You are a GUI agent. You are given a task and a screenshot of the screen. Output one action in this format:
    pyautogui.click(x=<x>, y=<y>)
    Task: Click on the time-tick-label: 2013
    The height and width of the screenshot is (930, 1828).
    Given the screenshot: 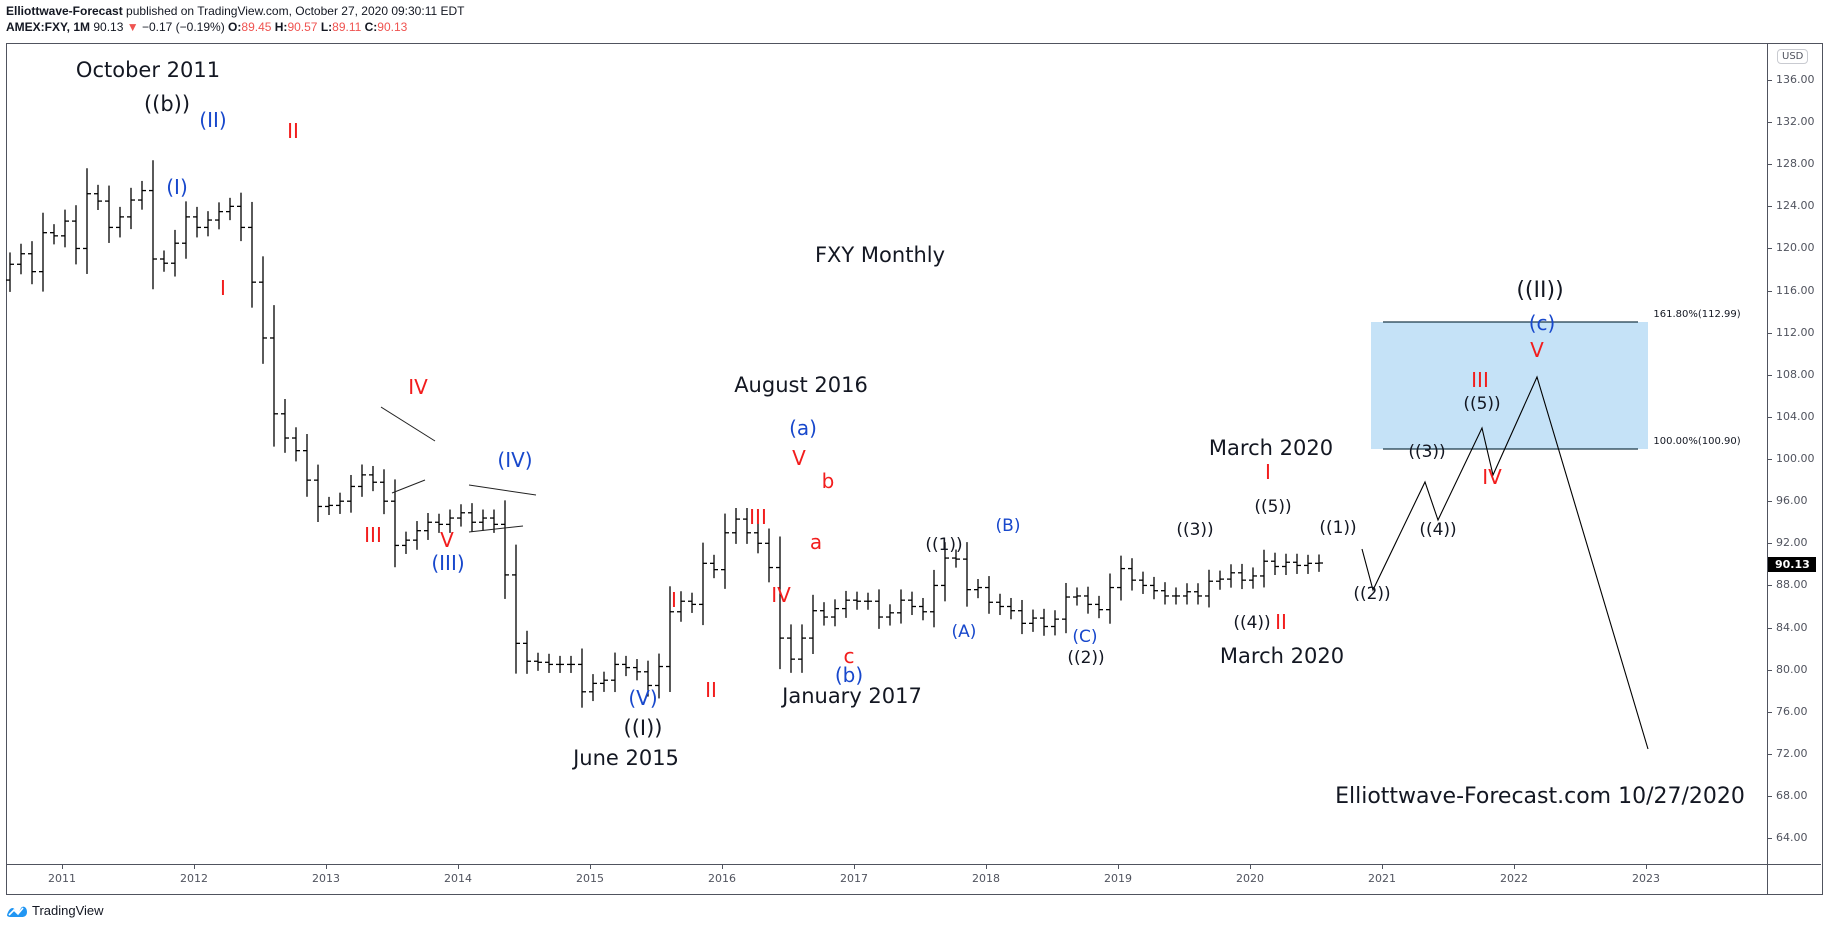 What is the action you would take?
    pyautogui.click(x=326, y=878)
    